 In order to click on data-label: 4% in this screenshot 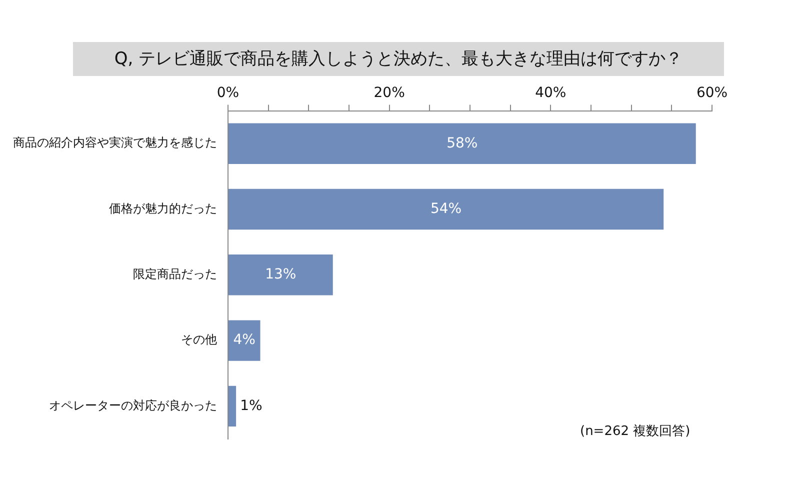, I will do `click(244, 340)`.